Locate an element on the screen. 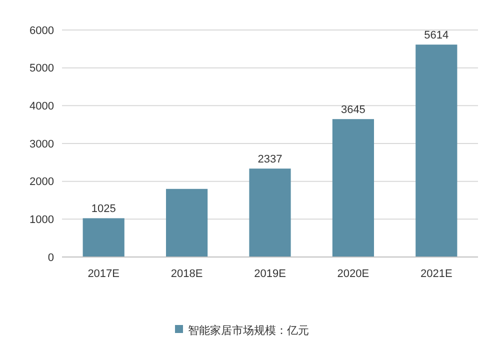 The width and height of the screenshot is (500, 362). data-label: 5614 is located at coordinates (436, 36).